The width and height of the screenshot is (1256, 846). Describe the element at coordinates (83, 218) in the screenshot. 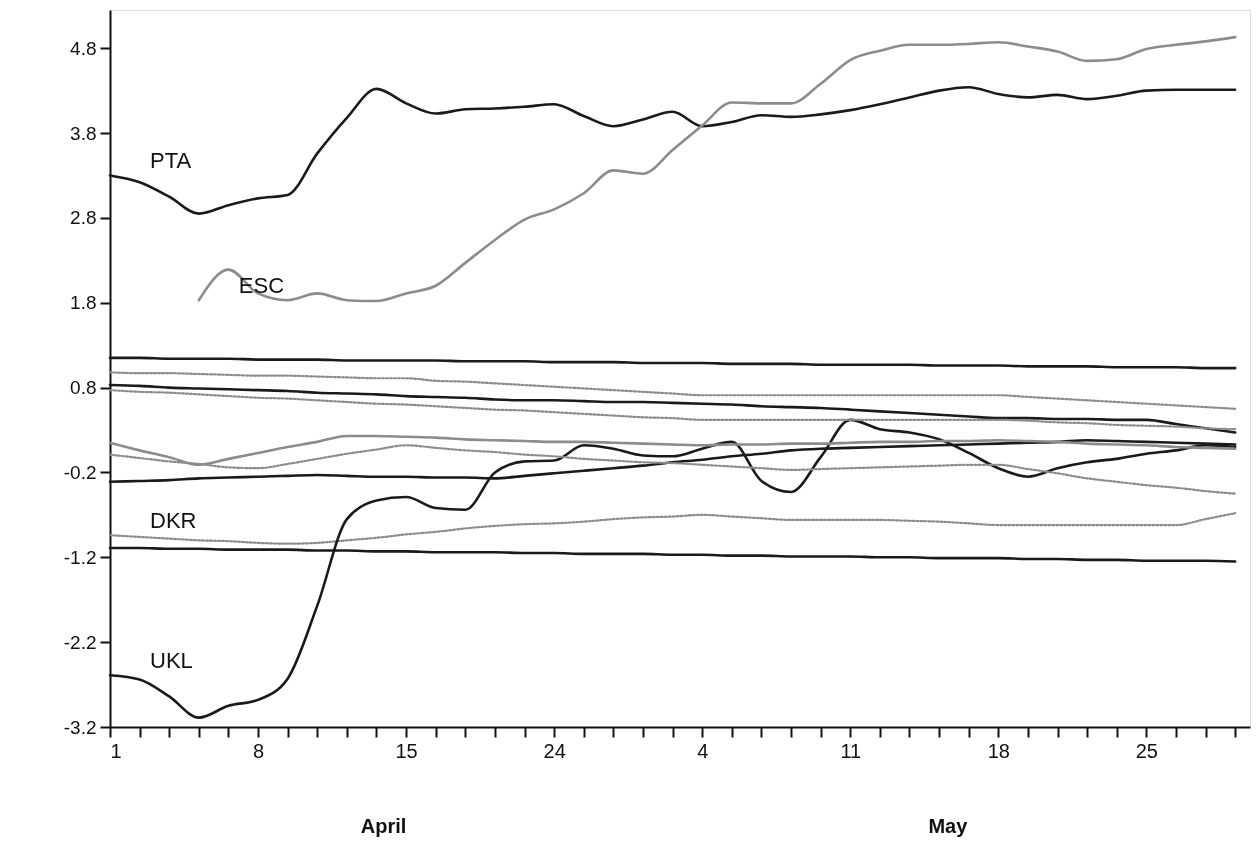

I see `y-tick-label: 2.8` at that location.